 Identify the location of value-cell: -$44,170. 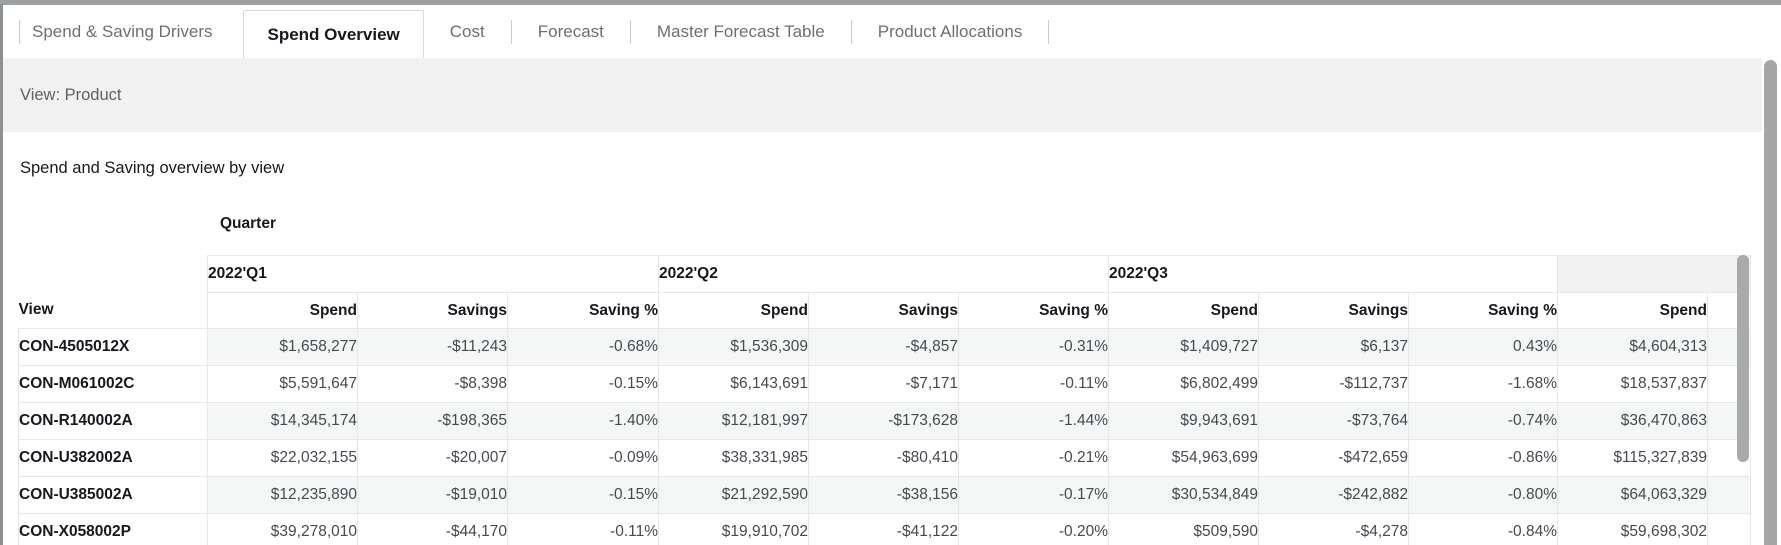
(432, 529).